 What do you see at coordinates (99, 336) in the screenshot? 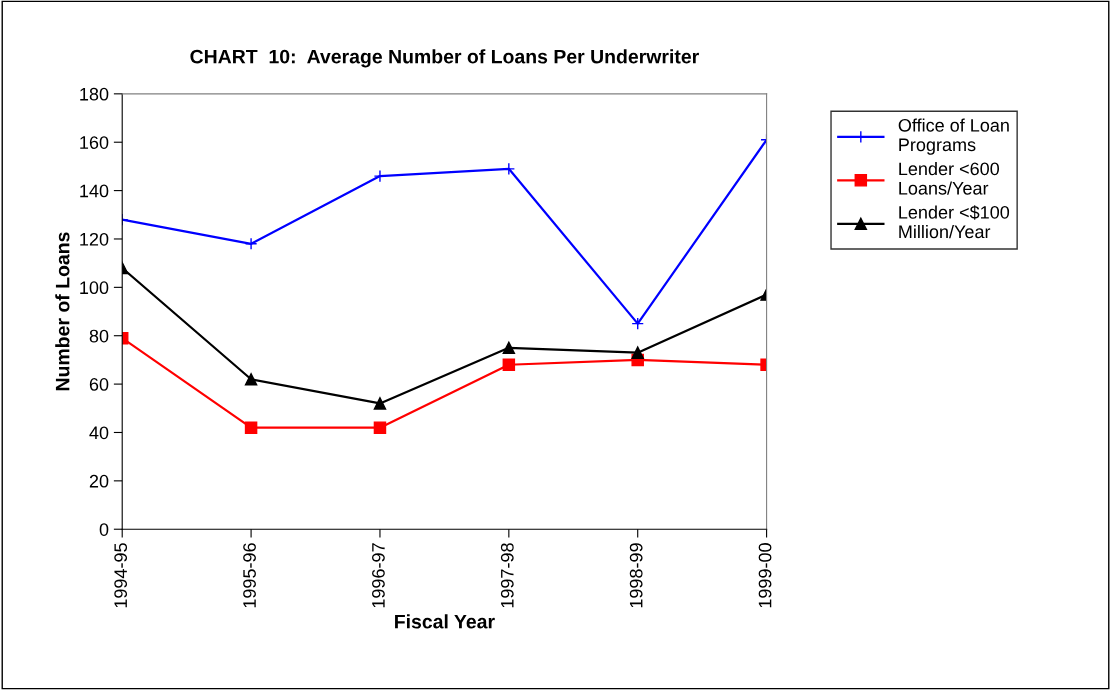
I see `y-tick-label: 80` at bounding box center [99, 336].